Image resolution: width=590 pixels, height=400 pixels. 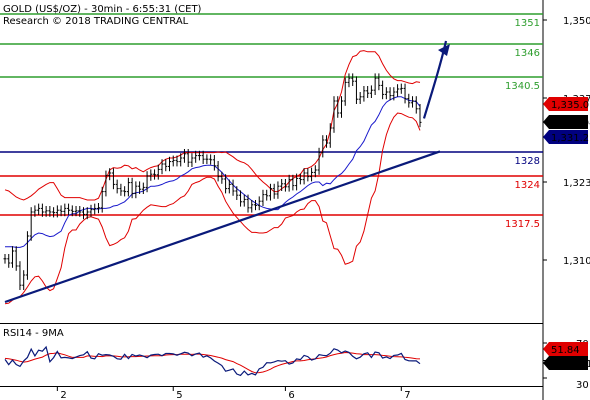 I want to click on price-badge: 1,332.94, so click(x=566, y=122).